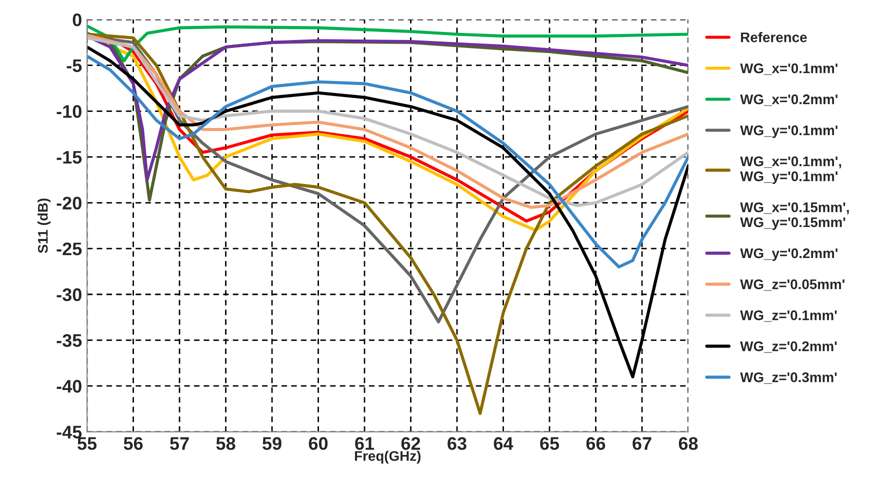 Image resolution: width=879 pixels, height=489 pixels. What do you see at coordinates (789, 131) in the screenshot?
I see `legend-label: WG_y='0.1mm'` at bounding box center [789, 131].